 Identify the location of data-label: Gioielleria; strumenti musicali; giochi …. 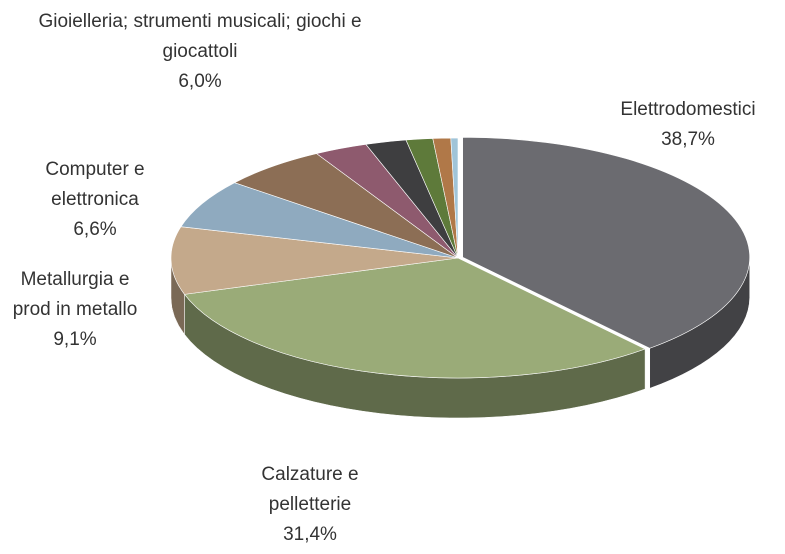
(200, 52).